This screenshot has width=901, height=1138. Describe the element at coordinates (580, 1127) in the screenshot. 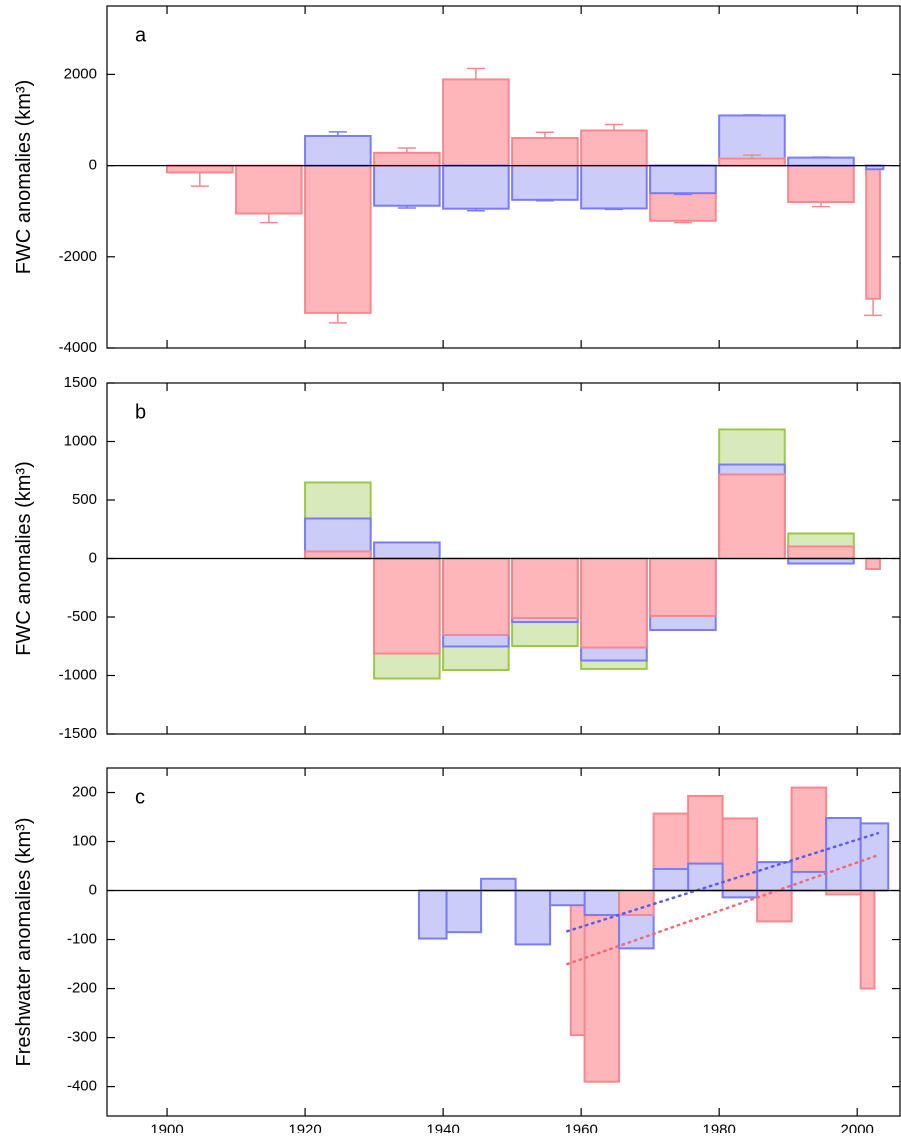

I see `x-tick-label: 1960` at that location.